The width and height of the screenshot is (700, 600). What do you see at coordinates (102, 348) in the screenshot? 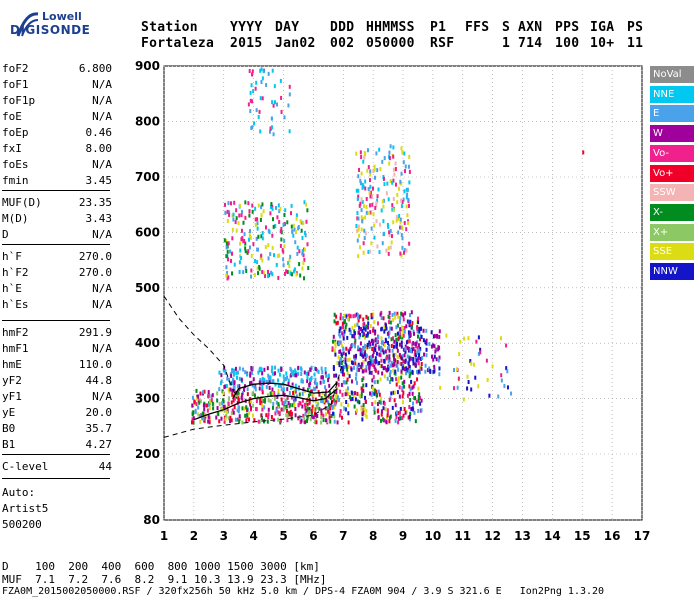
I see `param-value: N/A` at bounding box center [102, 348].